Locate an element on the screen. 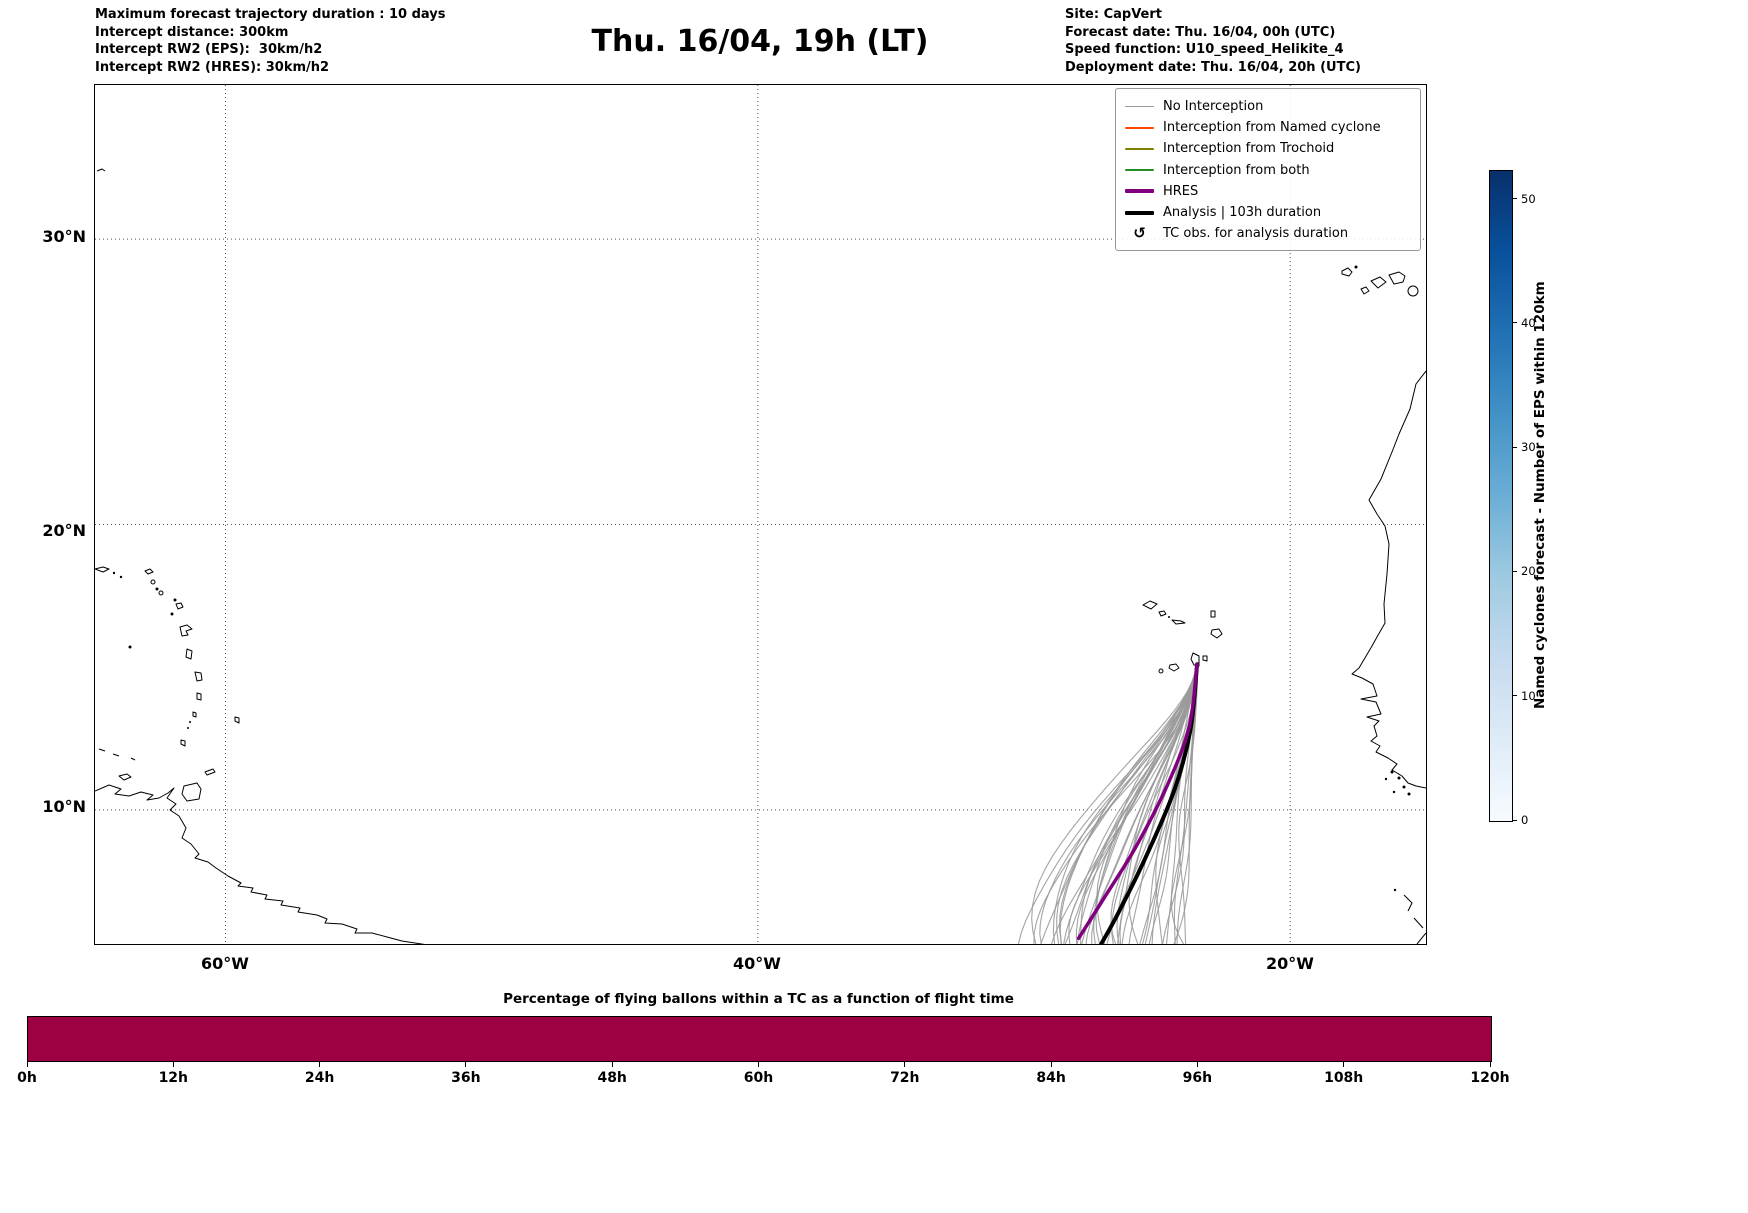 The image size is (1748, 1213). hres-trajectory is located at coordinates (1137, 801).